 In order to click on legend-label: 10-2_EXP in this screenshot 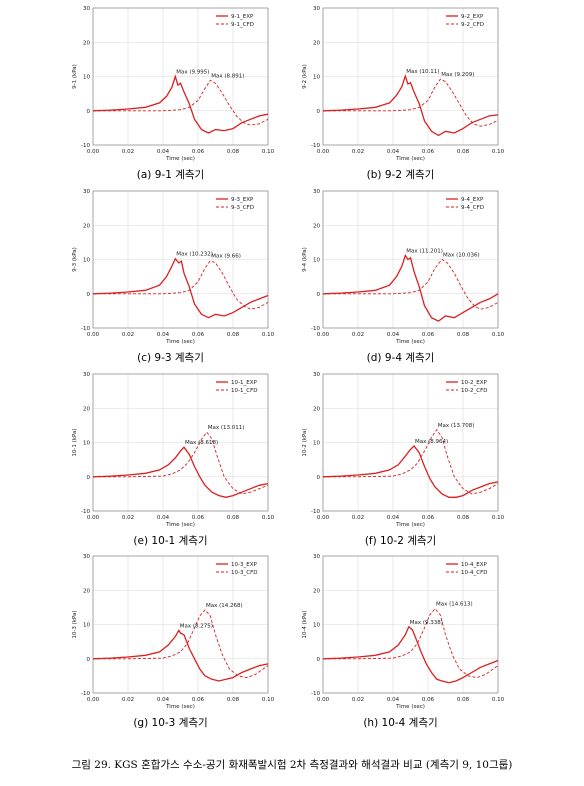, I will do `click(474, 383)`.